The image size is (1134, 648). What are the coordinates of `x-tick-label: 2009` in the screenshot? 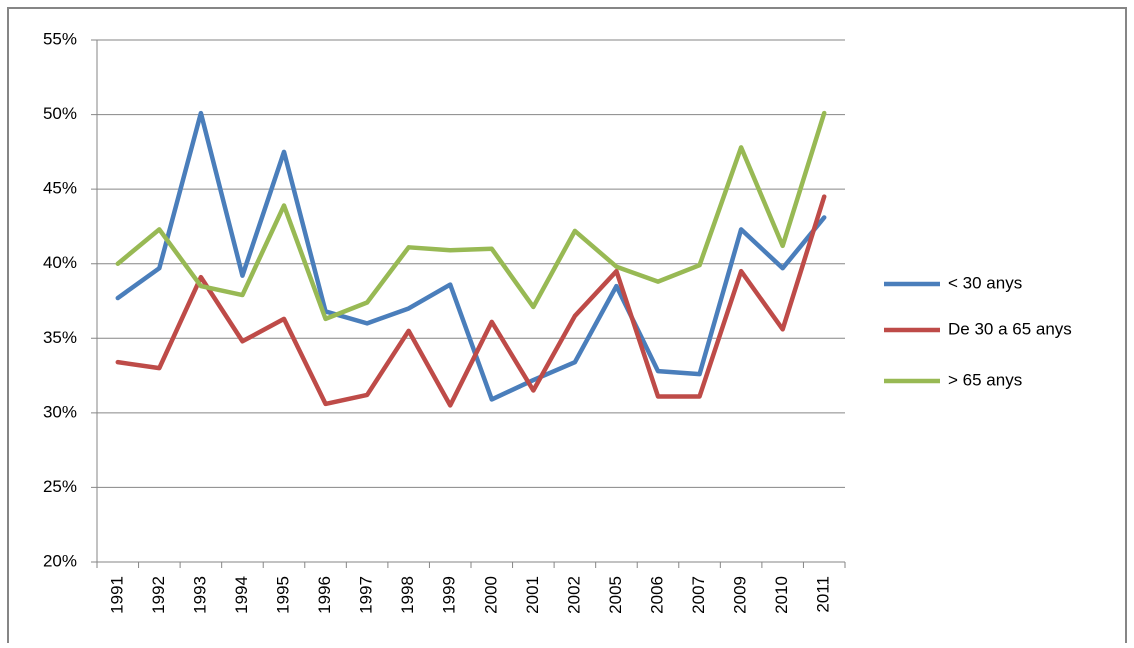 It's located at (740, 595).